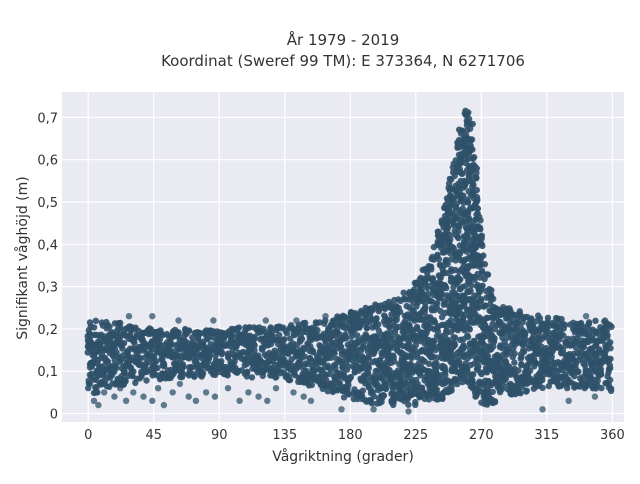 The height and width of the screenshot is (484, 640). Describe the element at coordinates (415, 435) in the screenshot. I see `x-tick-label: 225` at that location.